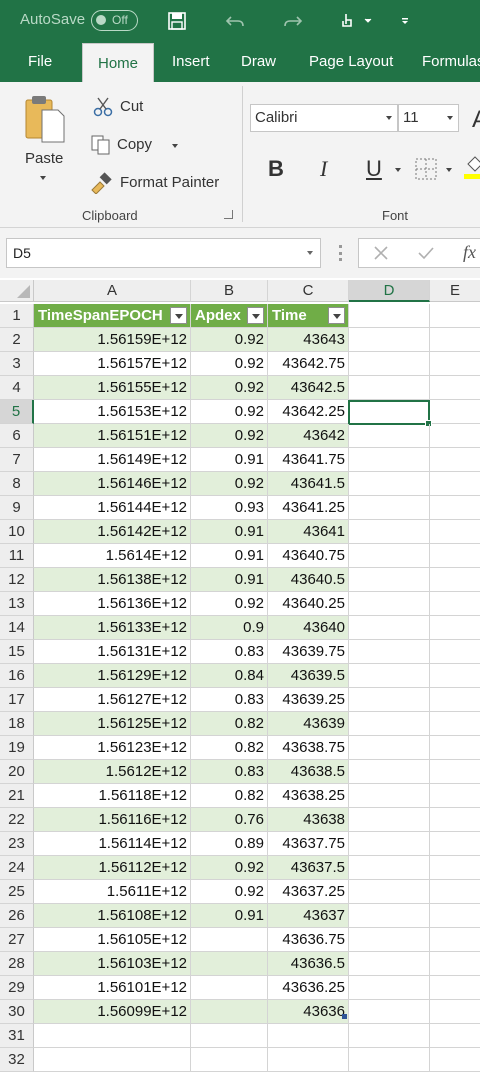 The width and height of the screenshot is (480, 1073). Describe the element at coordinates (308, 748) in the screenshot. I see `table-cell: 43638.75` at that location.